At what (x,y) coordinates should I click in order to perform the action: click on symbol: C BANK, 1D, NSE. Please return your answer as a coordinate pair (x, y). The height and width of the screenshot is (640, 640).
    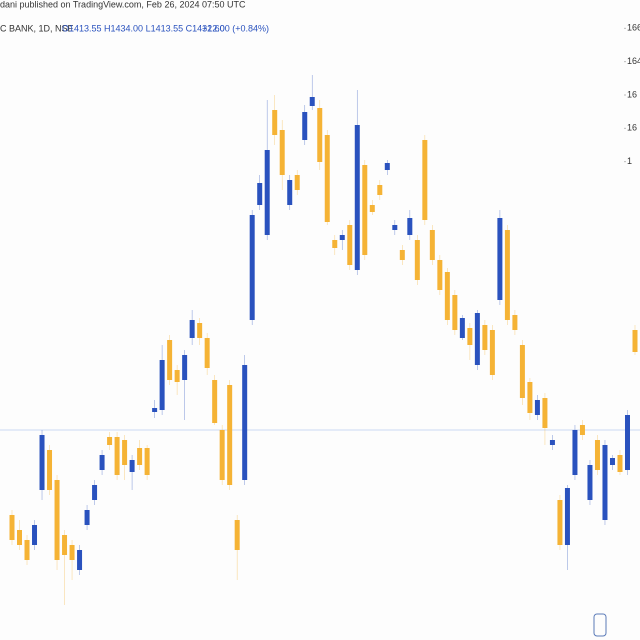
    Looking at the image, I should click on (37, 28).